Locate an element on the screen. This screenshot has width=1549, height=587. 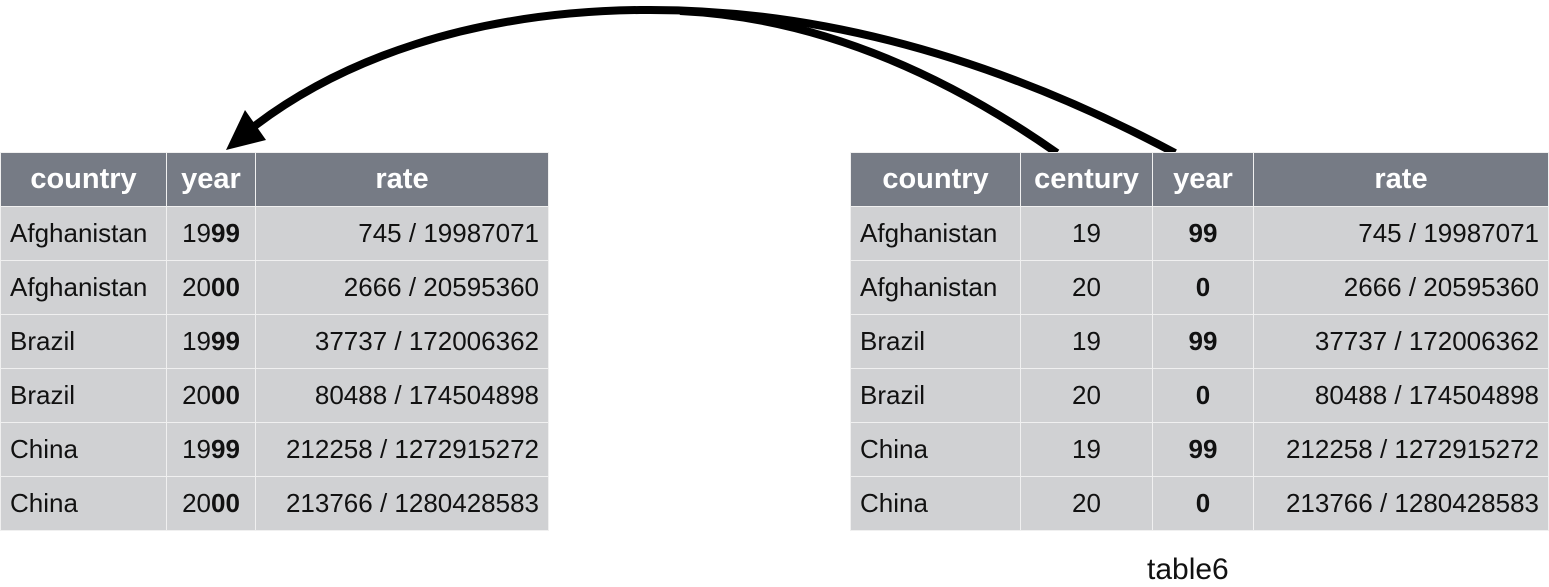
table-row: Brazil 19 99 37737 / 172006362 is located at coordinates (1199, 341).